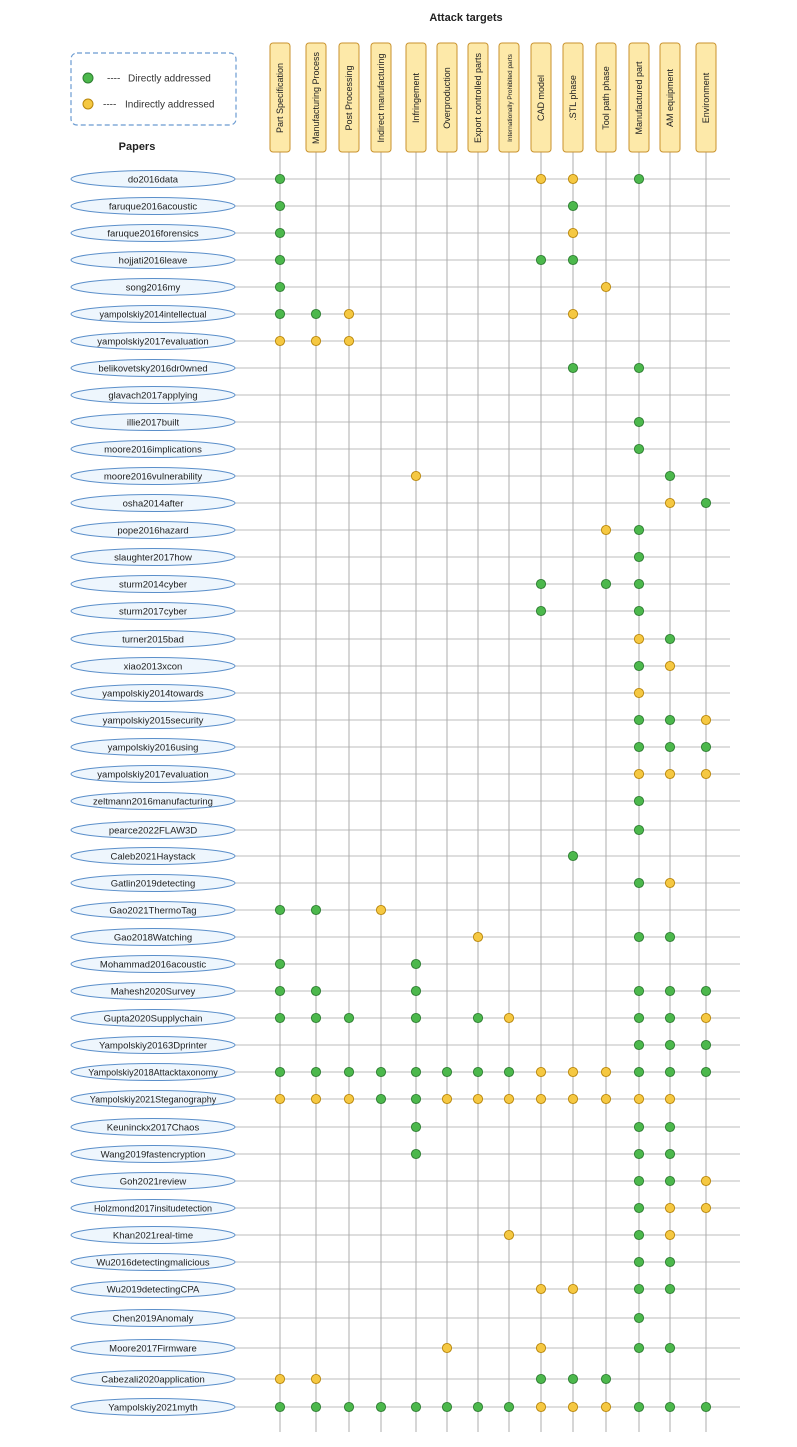  What do you see at coordinates (153, 1045) in the screenshot?
I see `paper-label: Yampolskiy20163Dprinter` at bounding box center [153, 1045].